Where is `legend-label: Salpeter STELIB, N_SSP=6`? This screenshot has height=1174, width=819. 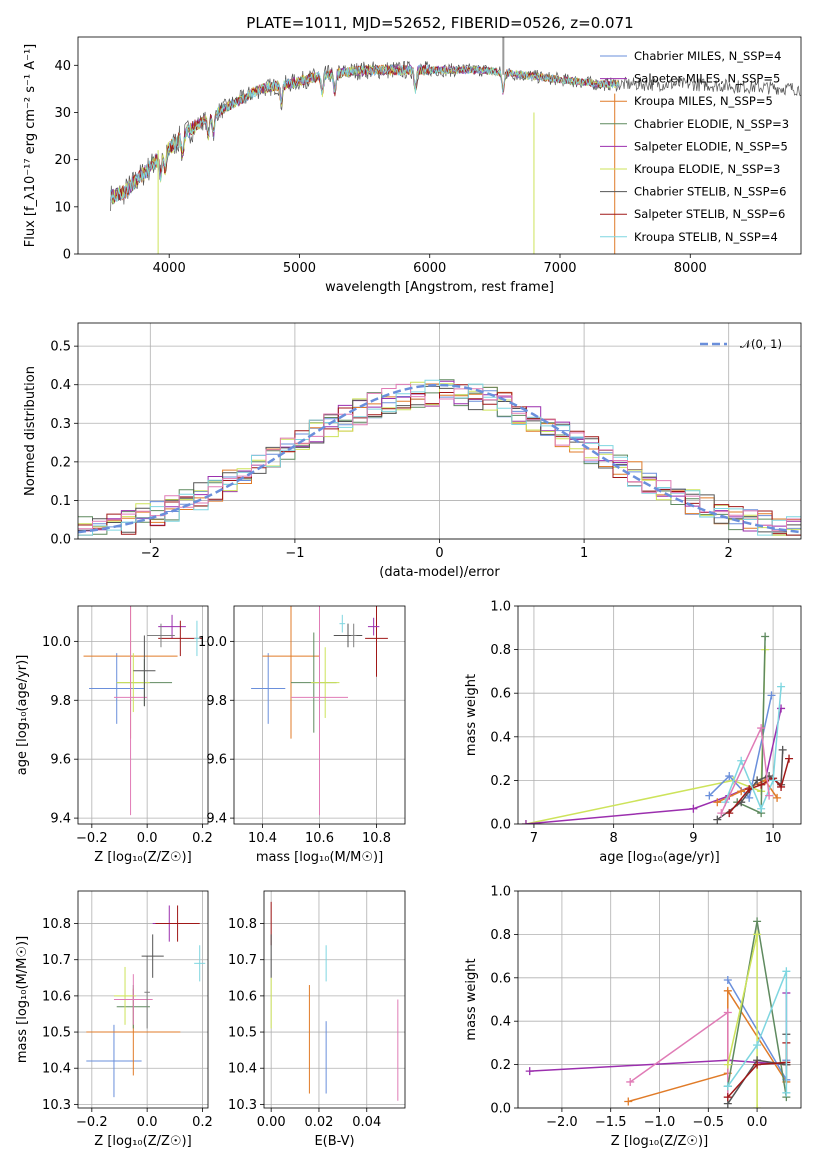
legend-label: Salpeter STELIB, N_SSP=6 is located at coordinates (709, 214).